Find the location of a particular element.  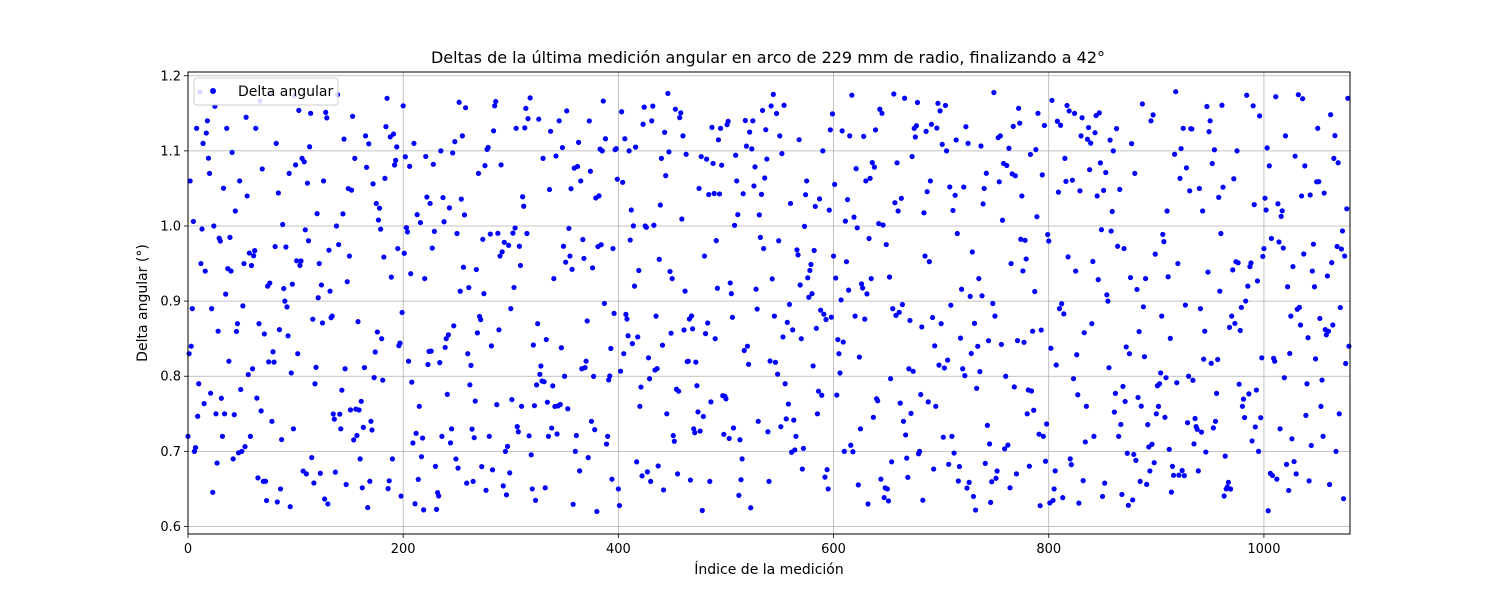

legend-marker is located at coordinates (213, 91).